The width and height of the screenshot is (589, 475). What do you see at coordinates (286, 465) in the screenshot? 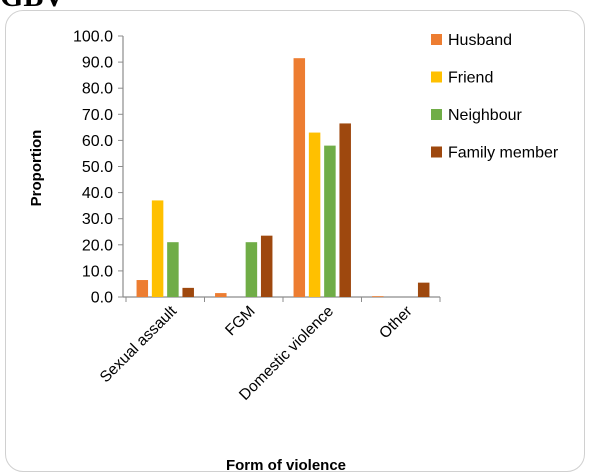
I see `x-axis-title: Form of violence` at bounding box center [286, 465].